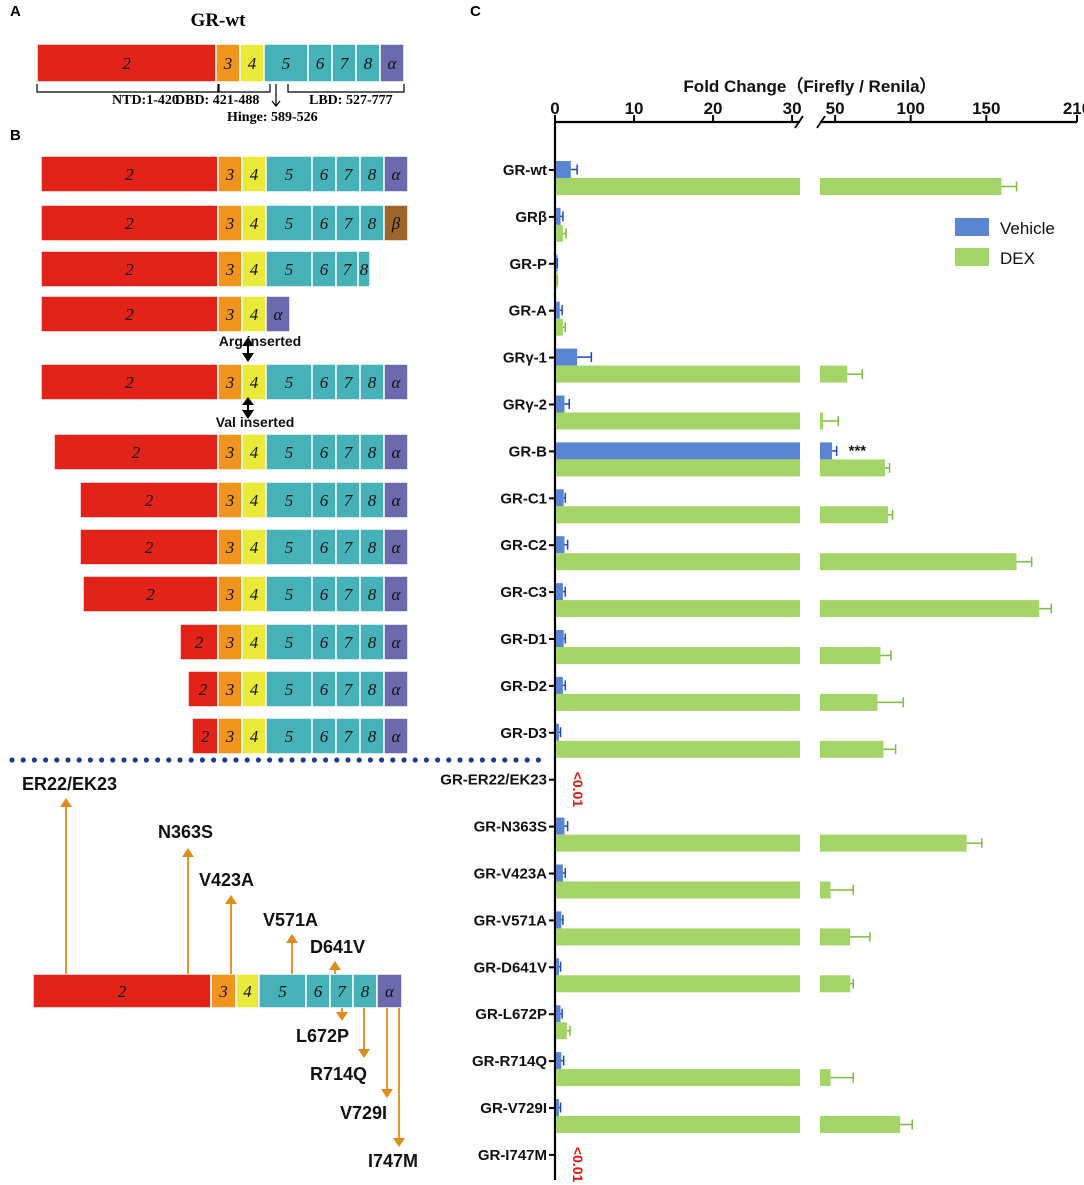 The image size is (1084, 1185). What do you see at coordinates (226, 880) in the screenshot?
I see `mutation-label-v423a: V423A` at bounding box center [226, 880].